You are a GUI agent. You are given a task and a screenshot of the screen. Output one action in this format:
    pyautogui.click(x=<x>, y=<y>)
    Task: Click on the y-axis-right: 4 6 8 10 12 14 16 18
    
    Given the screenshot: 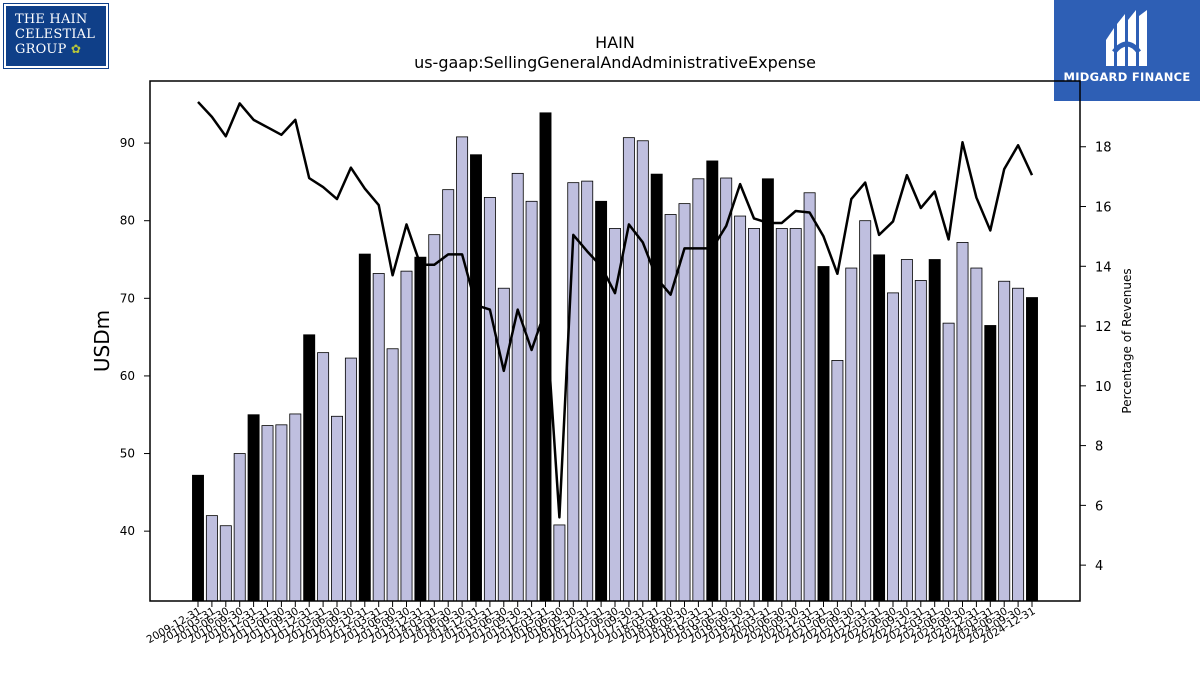 What is the action you would take?
    pyautogui.click(x=1096, y=357)
    